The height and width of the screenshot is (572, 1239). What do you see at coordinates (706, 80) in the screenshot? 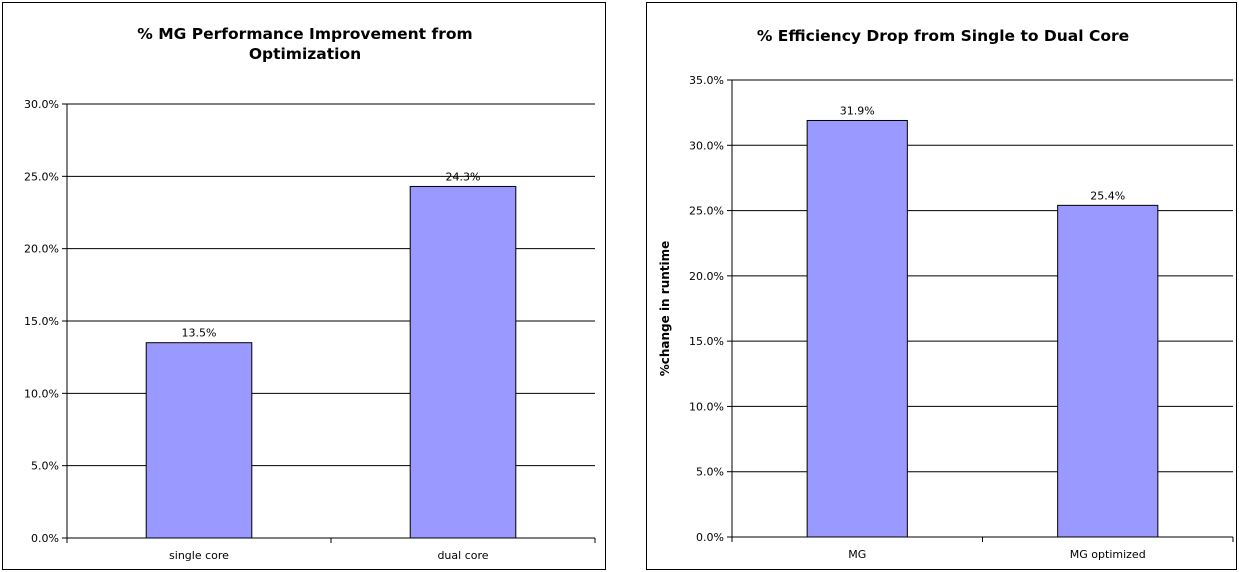
I see `y-tick-label: 35.0%` at bounding box center [706, 80].